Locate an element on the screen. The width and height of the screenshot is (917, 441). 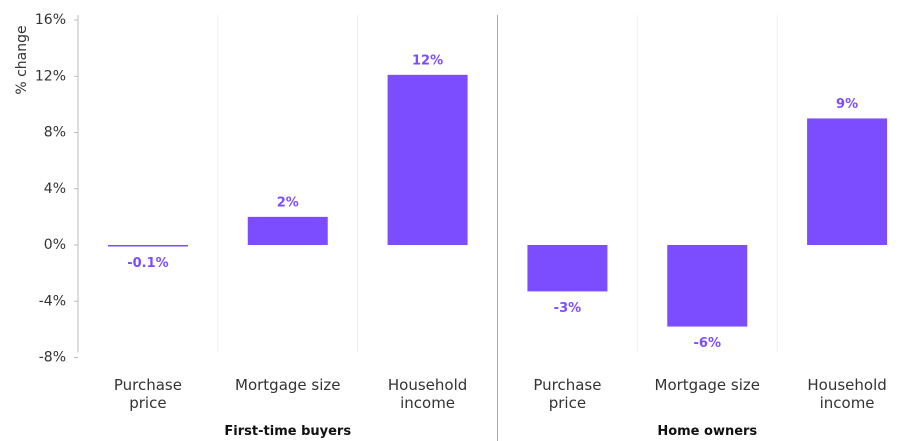
group-label: Home owners is located at coordinates (707, 431).